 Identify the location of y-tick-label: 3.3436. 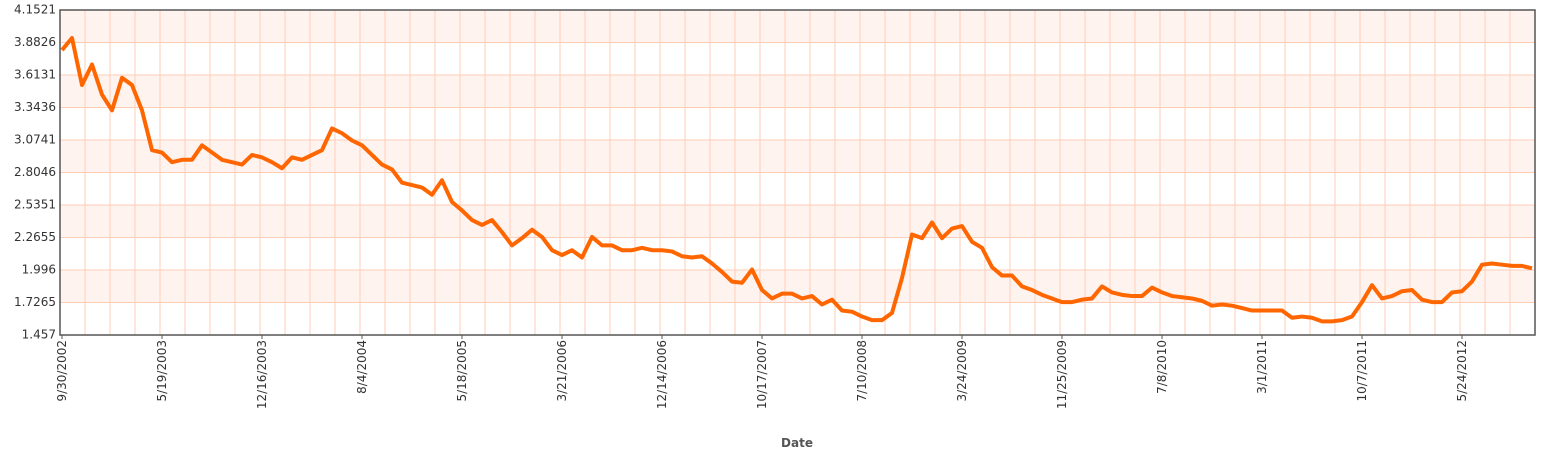
(35, 107).